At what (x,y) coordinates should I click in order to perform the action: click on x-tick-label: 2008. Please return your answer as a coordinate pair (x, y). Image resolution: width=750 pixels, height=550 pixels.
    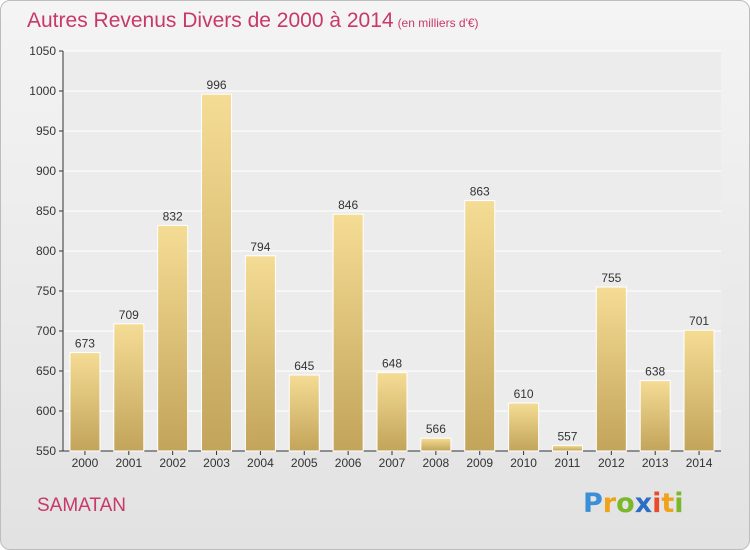
    Looking at the image, I should click on (436, 463).